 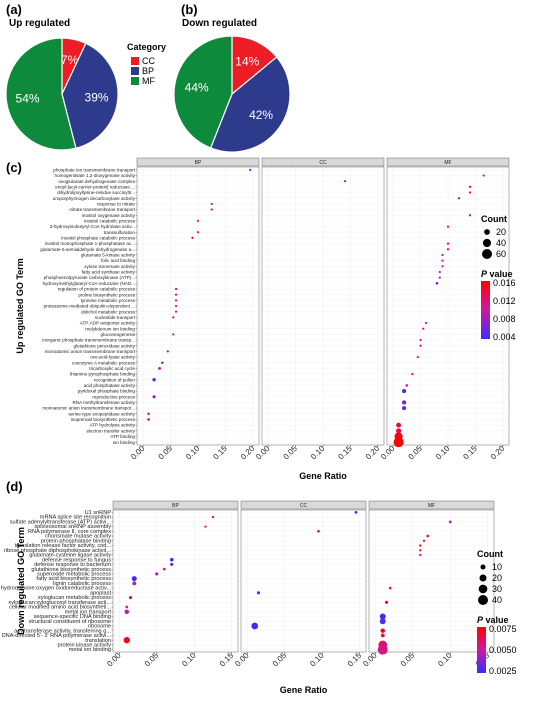 What do you see at coordinates (112, 368) in the screenshot?
I see `dotplot-up-term-label: tricarboxylic acid cycle` at bounding box center [112, 368].